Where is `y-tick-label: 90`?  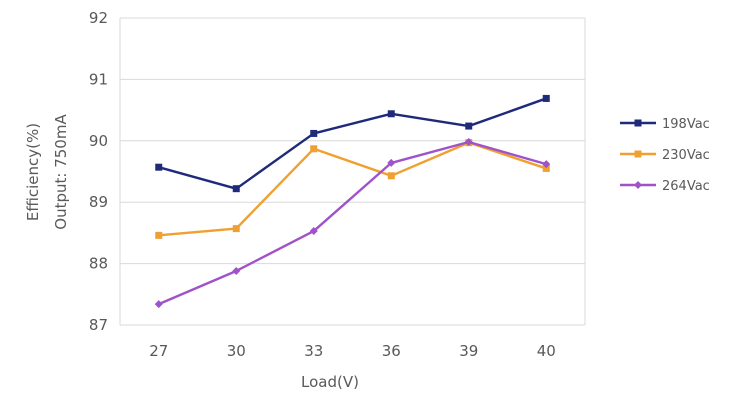
y-tick-label: 90 is located at coordinates (98, 141).